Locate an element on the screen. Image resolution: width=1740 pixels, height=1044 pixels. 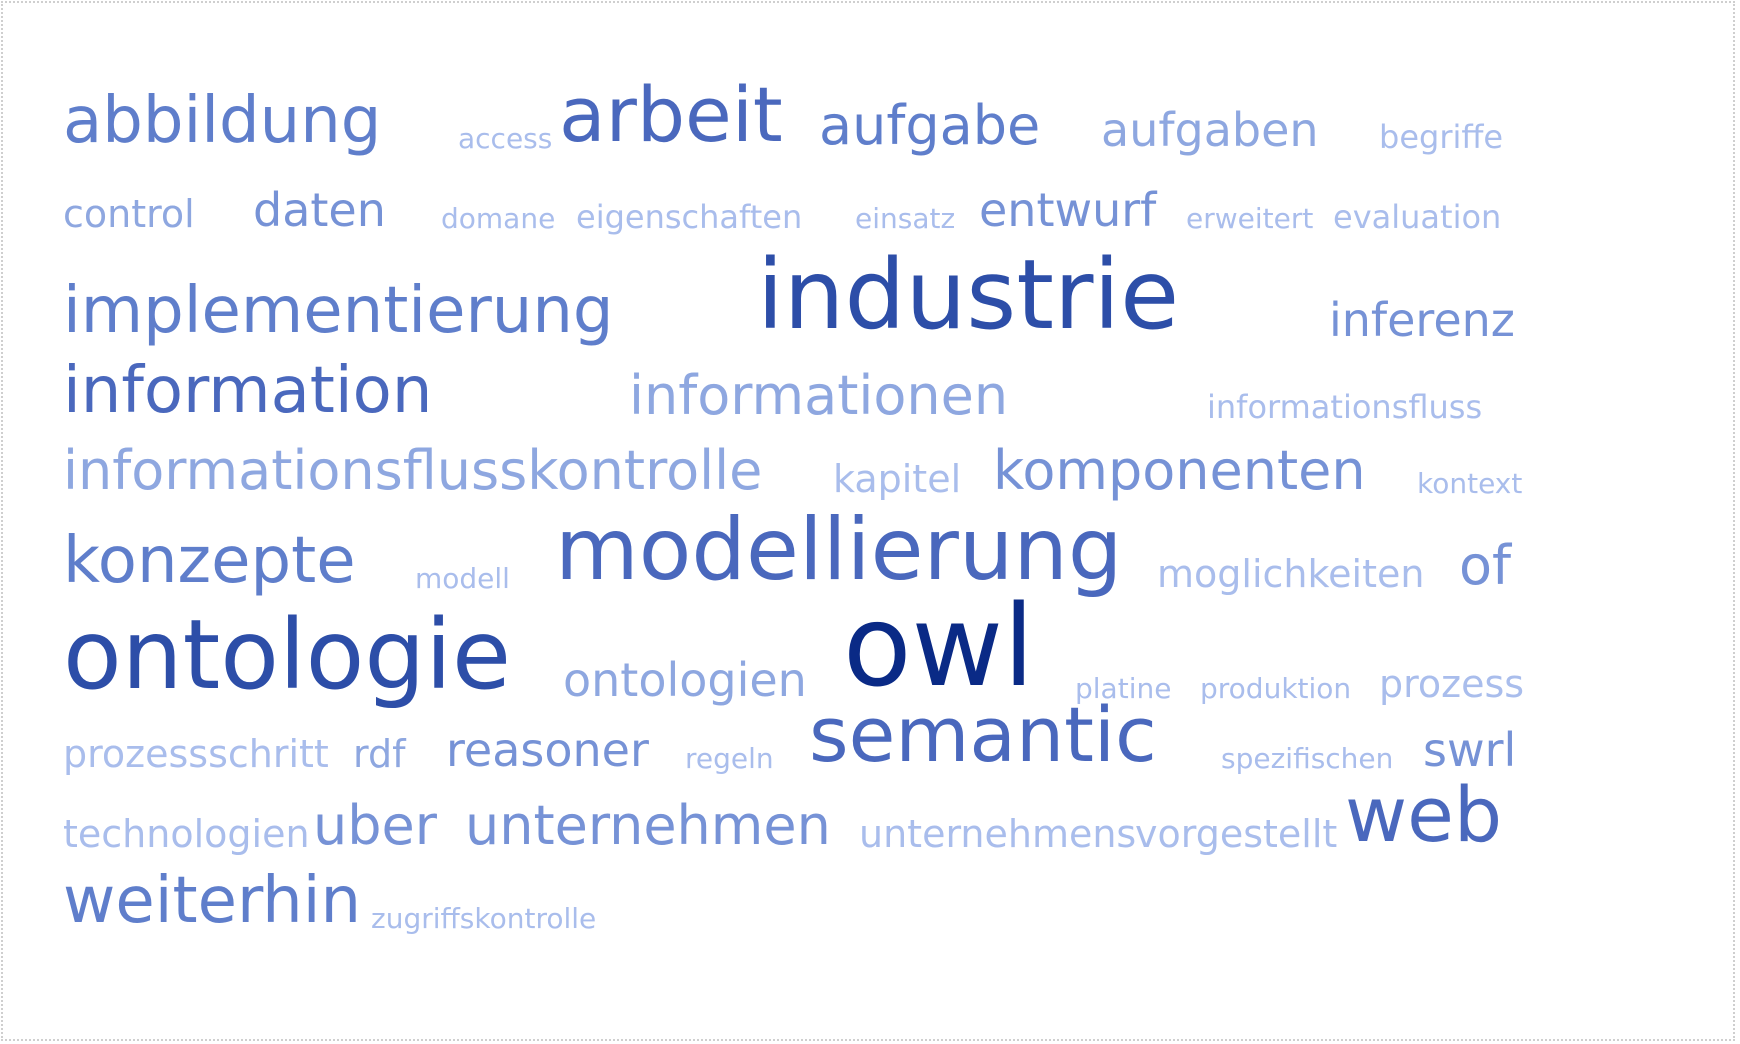
tag-word: zugriffskontrolle is located at coordinates (484, 918).